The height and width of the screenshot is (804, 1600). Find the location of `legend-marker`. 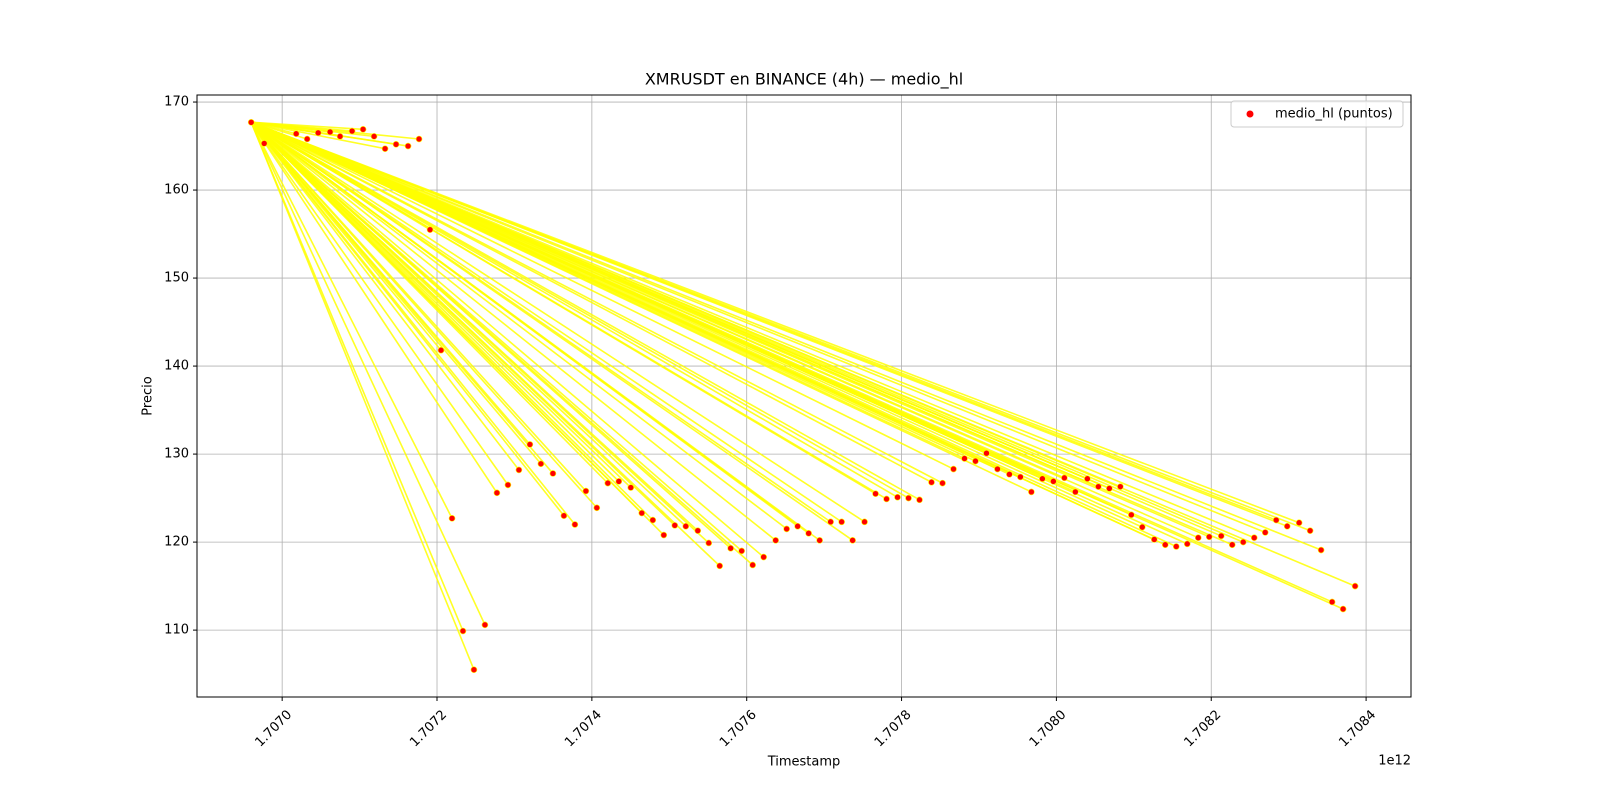

legend-marker is located at coordinates (1250, 114).